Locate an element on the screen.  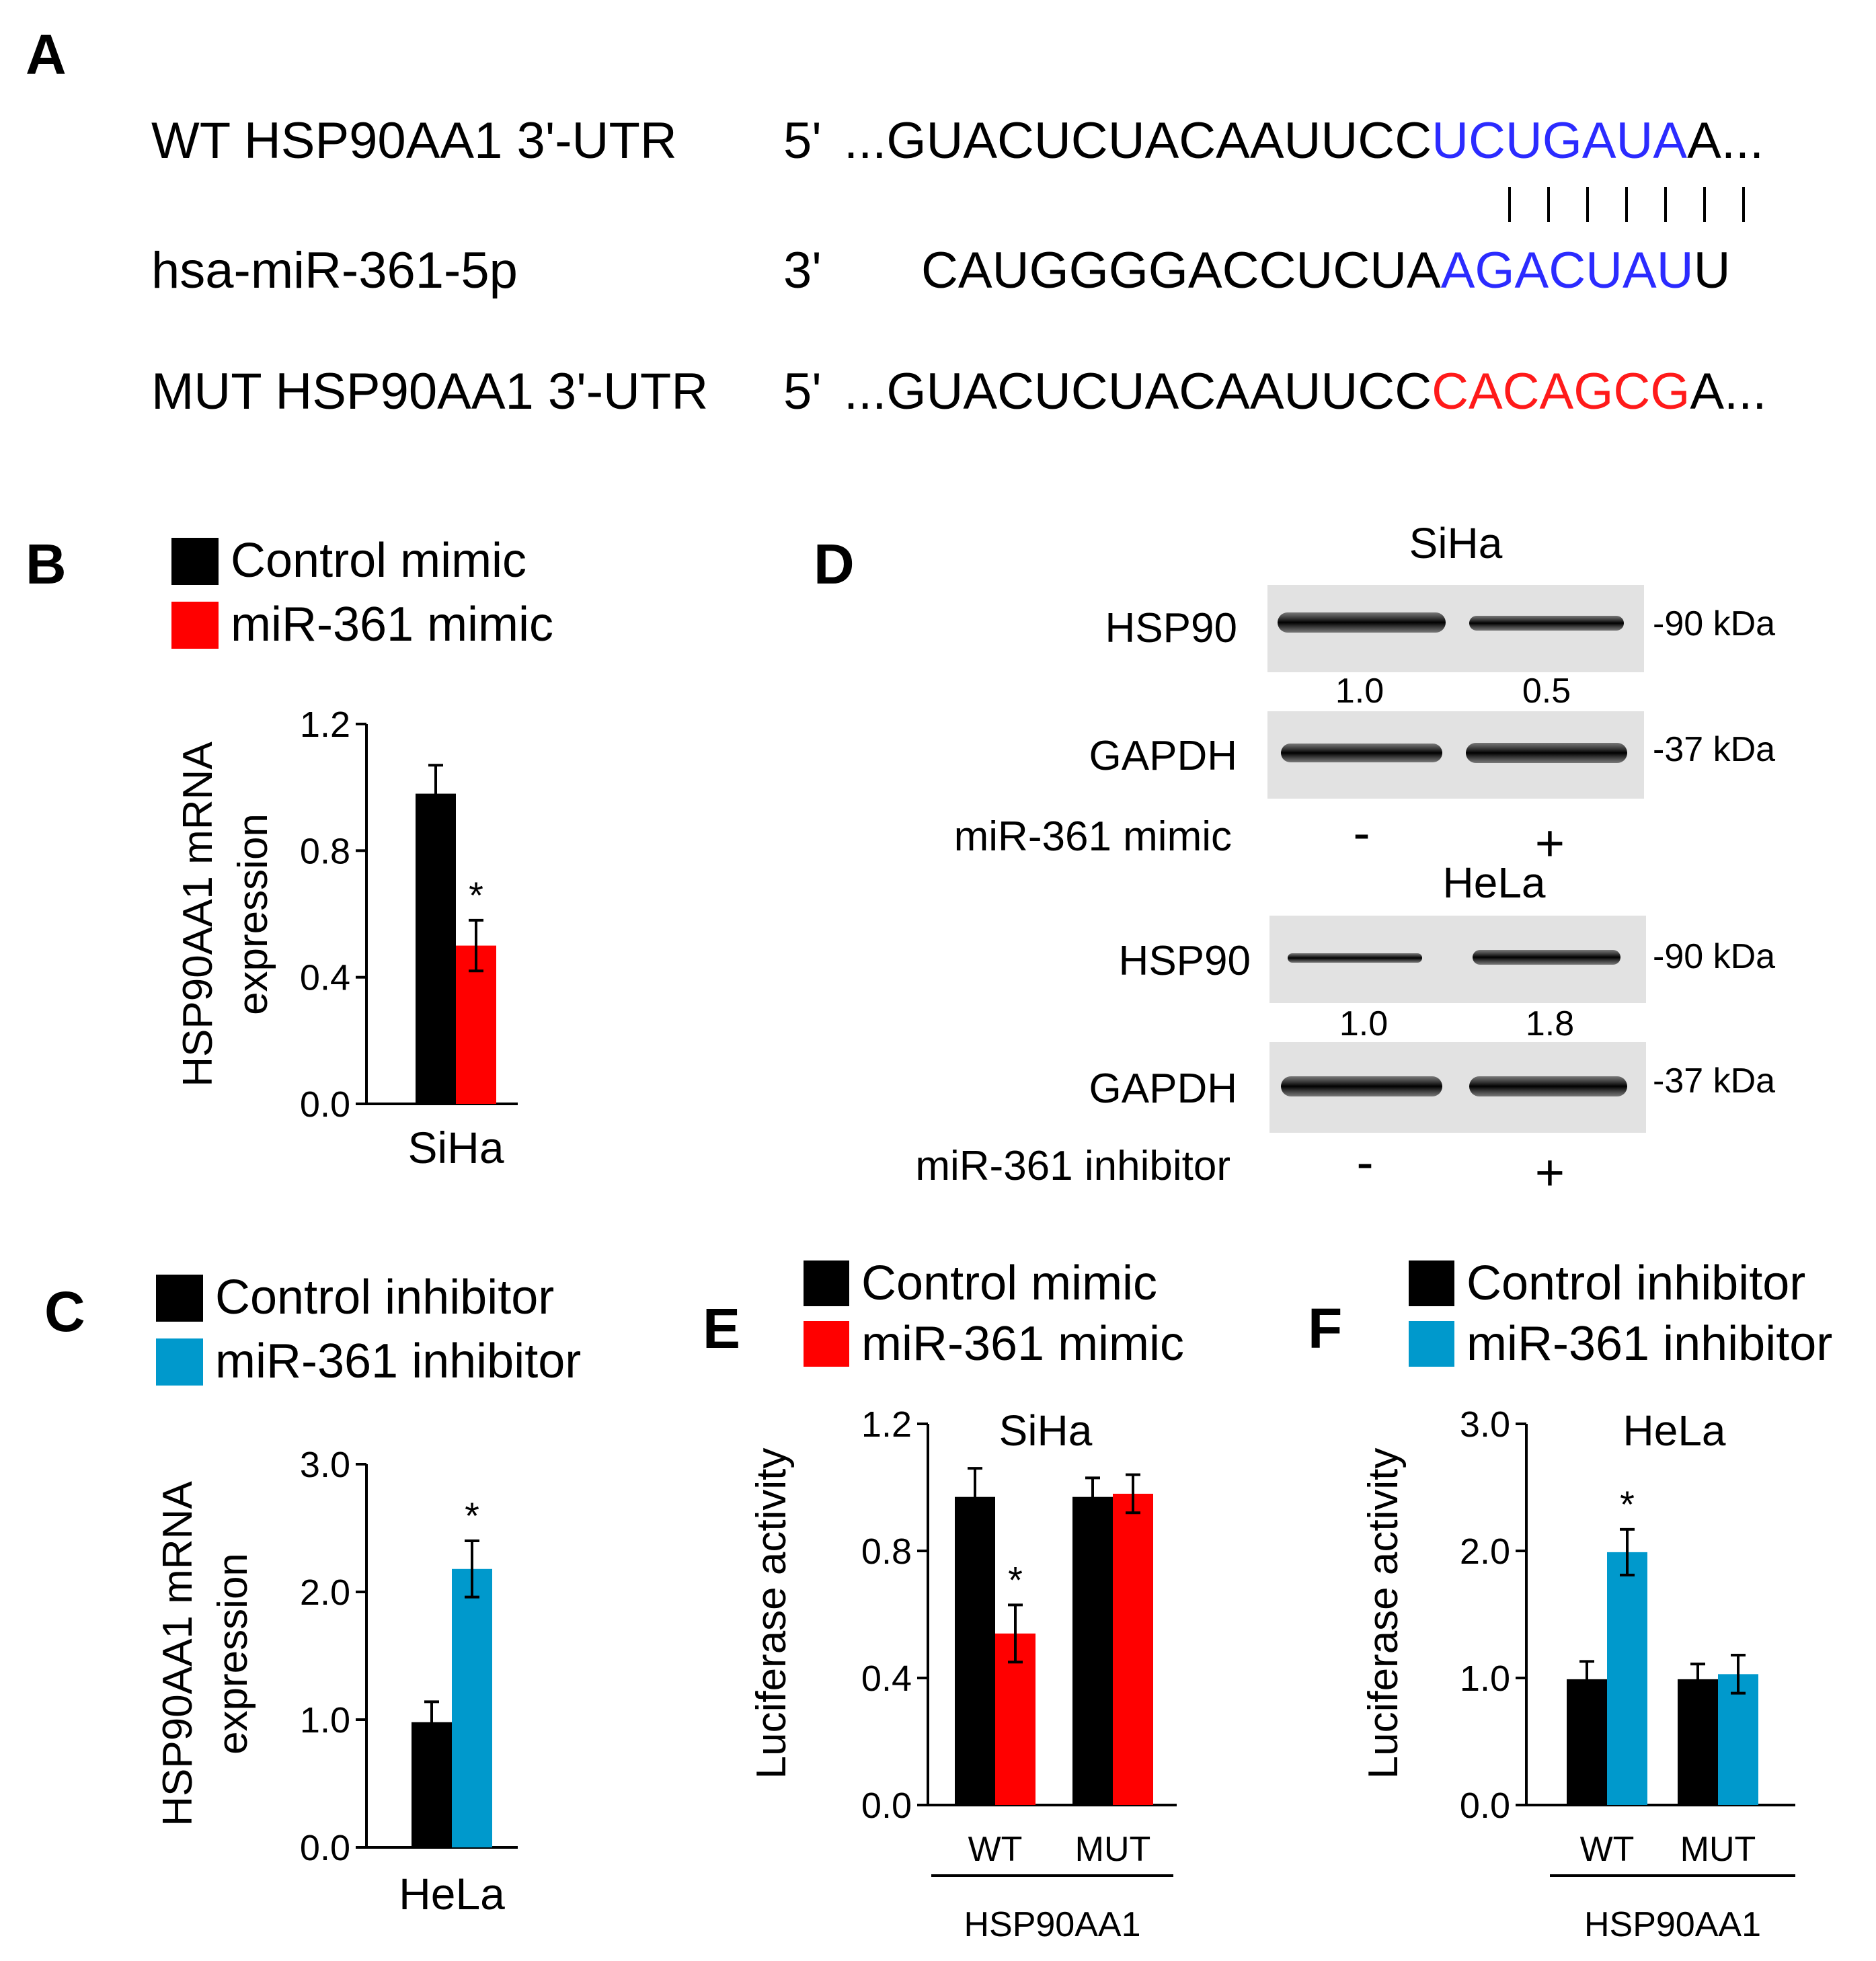
panel-b-label: B is located at coordinates (46, 564).